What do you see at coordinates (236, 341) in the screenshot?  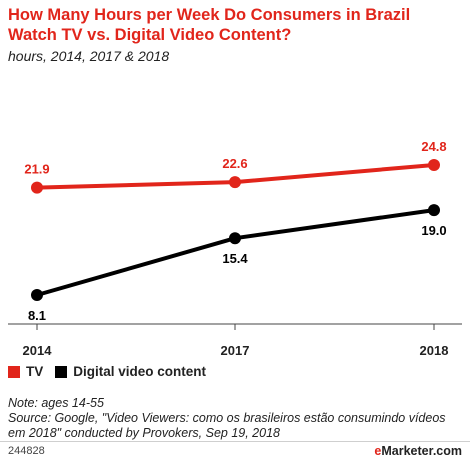 I see `x-axis-ticks: 2014 2017 2018` at bounding box center [236, 341].